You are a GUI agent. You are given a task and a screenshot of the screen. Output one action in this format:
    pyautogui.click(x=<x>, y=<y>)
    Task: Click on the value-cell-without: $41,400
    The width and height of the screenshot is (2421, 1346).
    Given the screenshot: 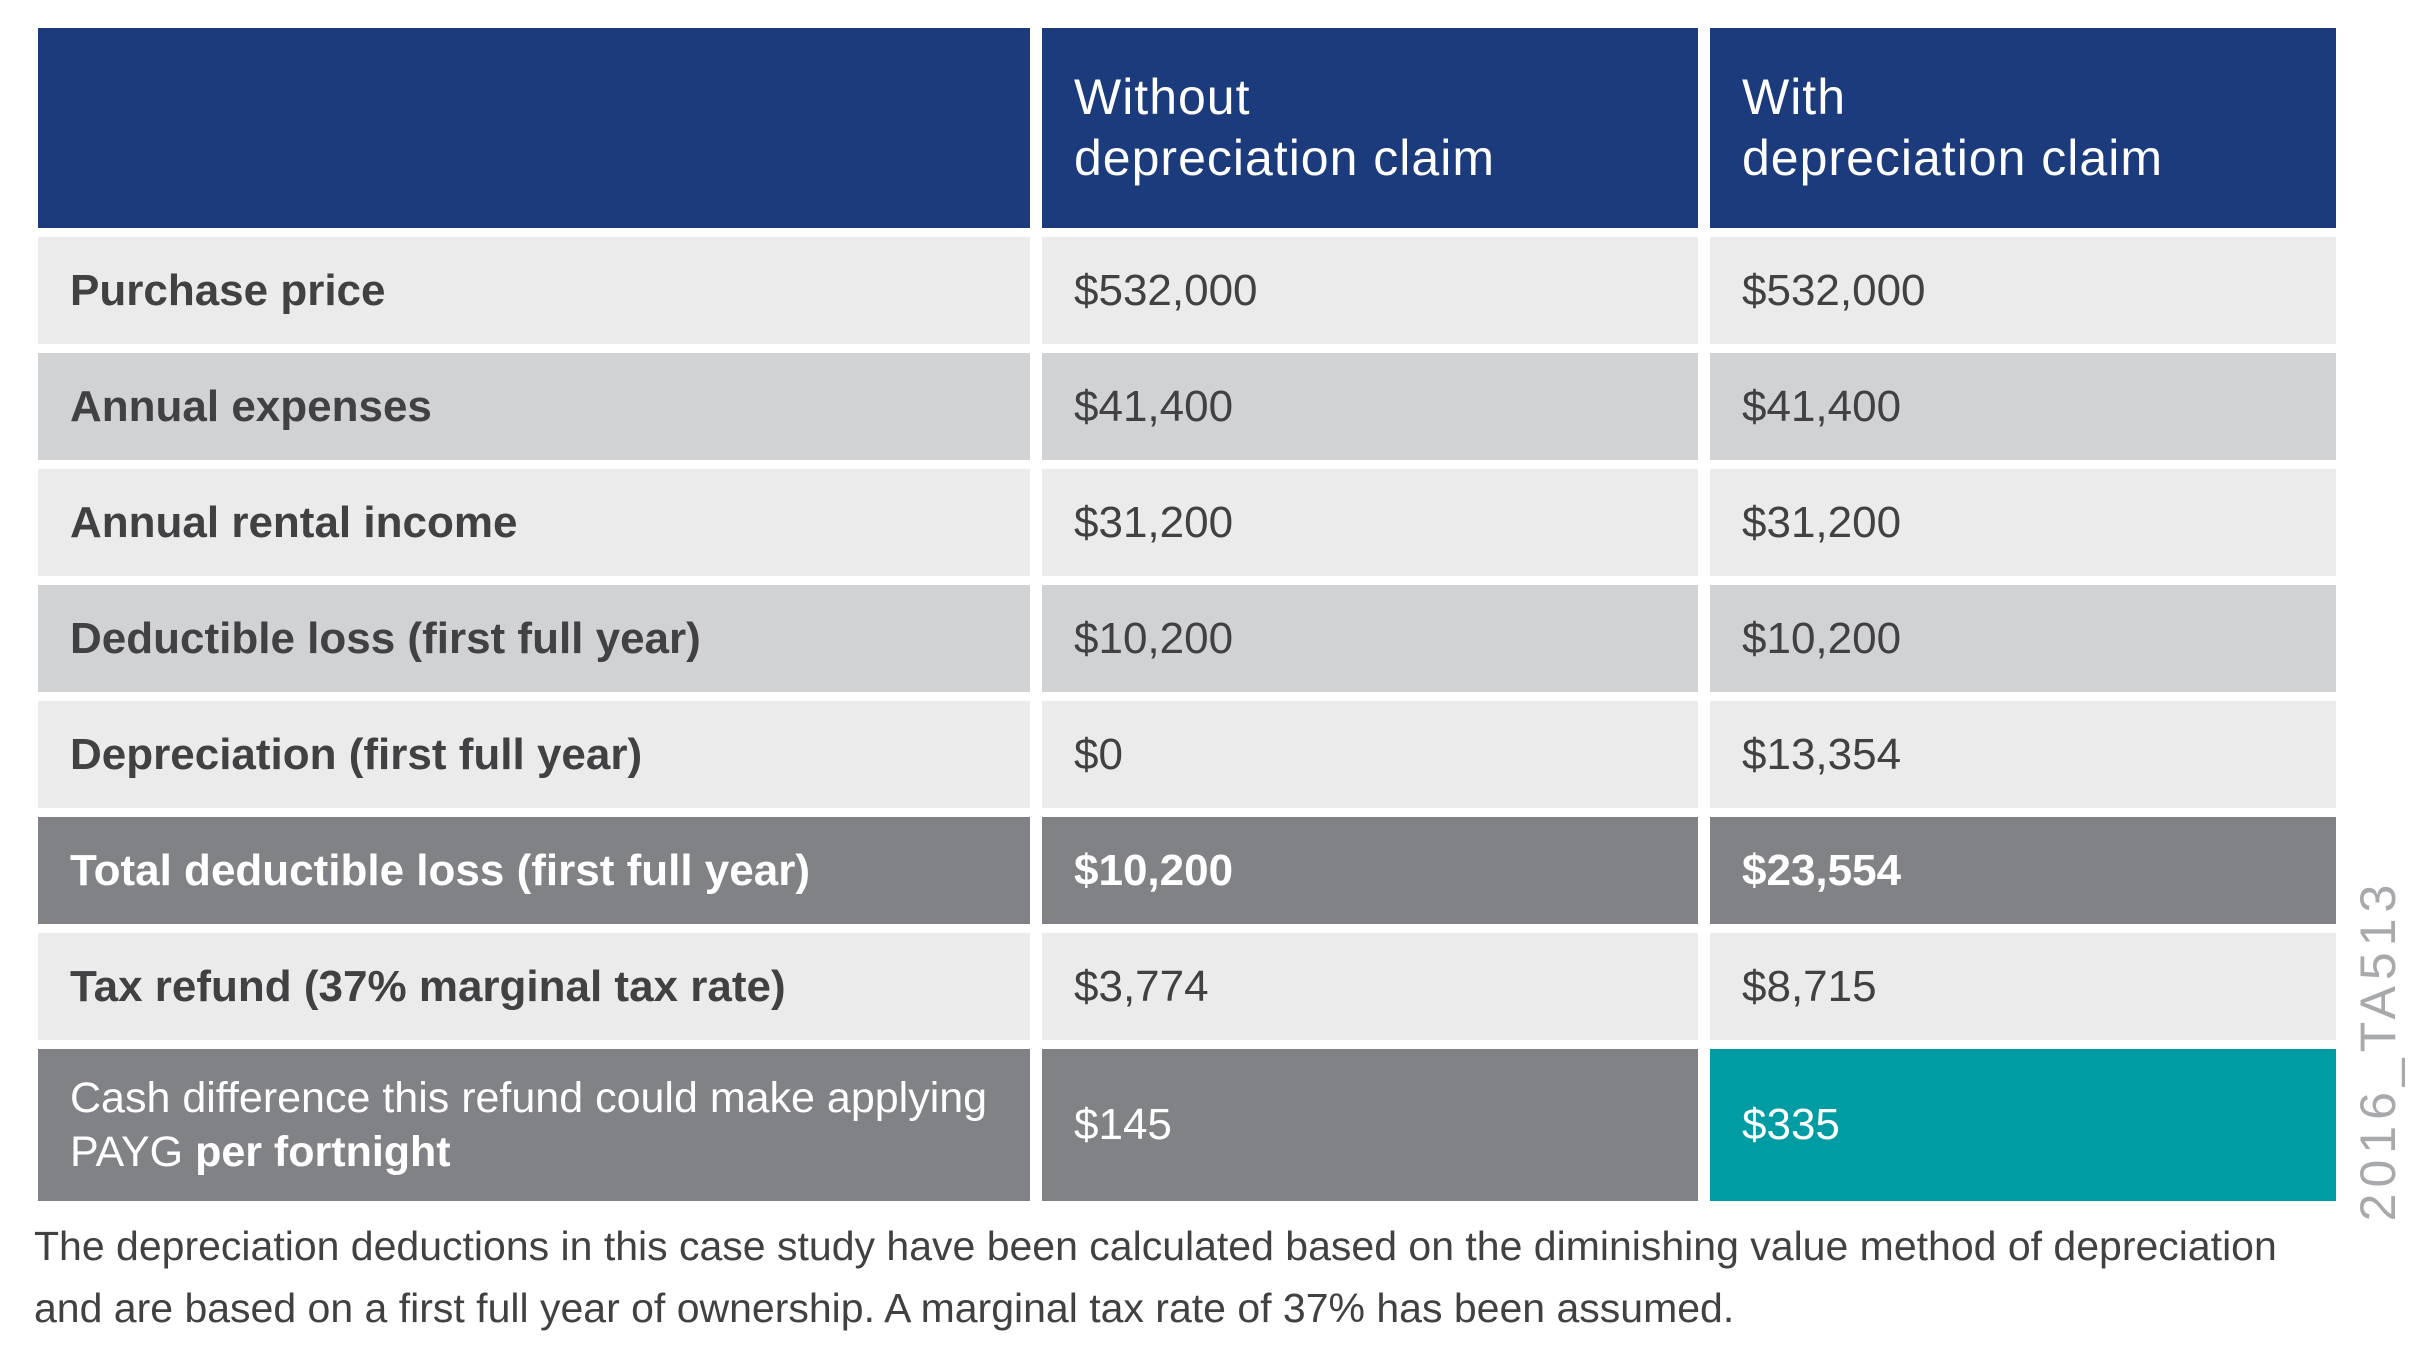 What is the action you would take?
    pyautogui.click(x=1370, y=406)
    